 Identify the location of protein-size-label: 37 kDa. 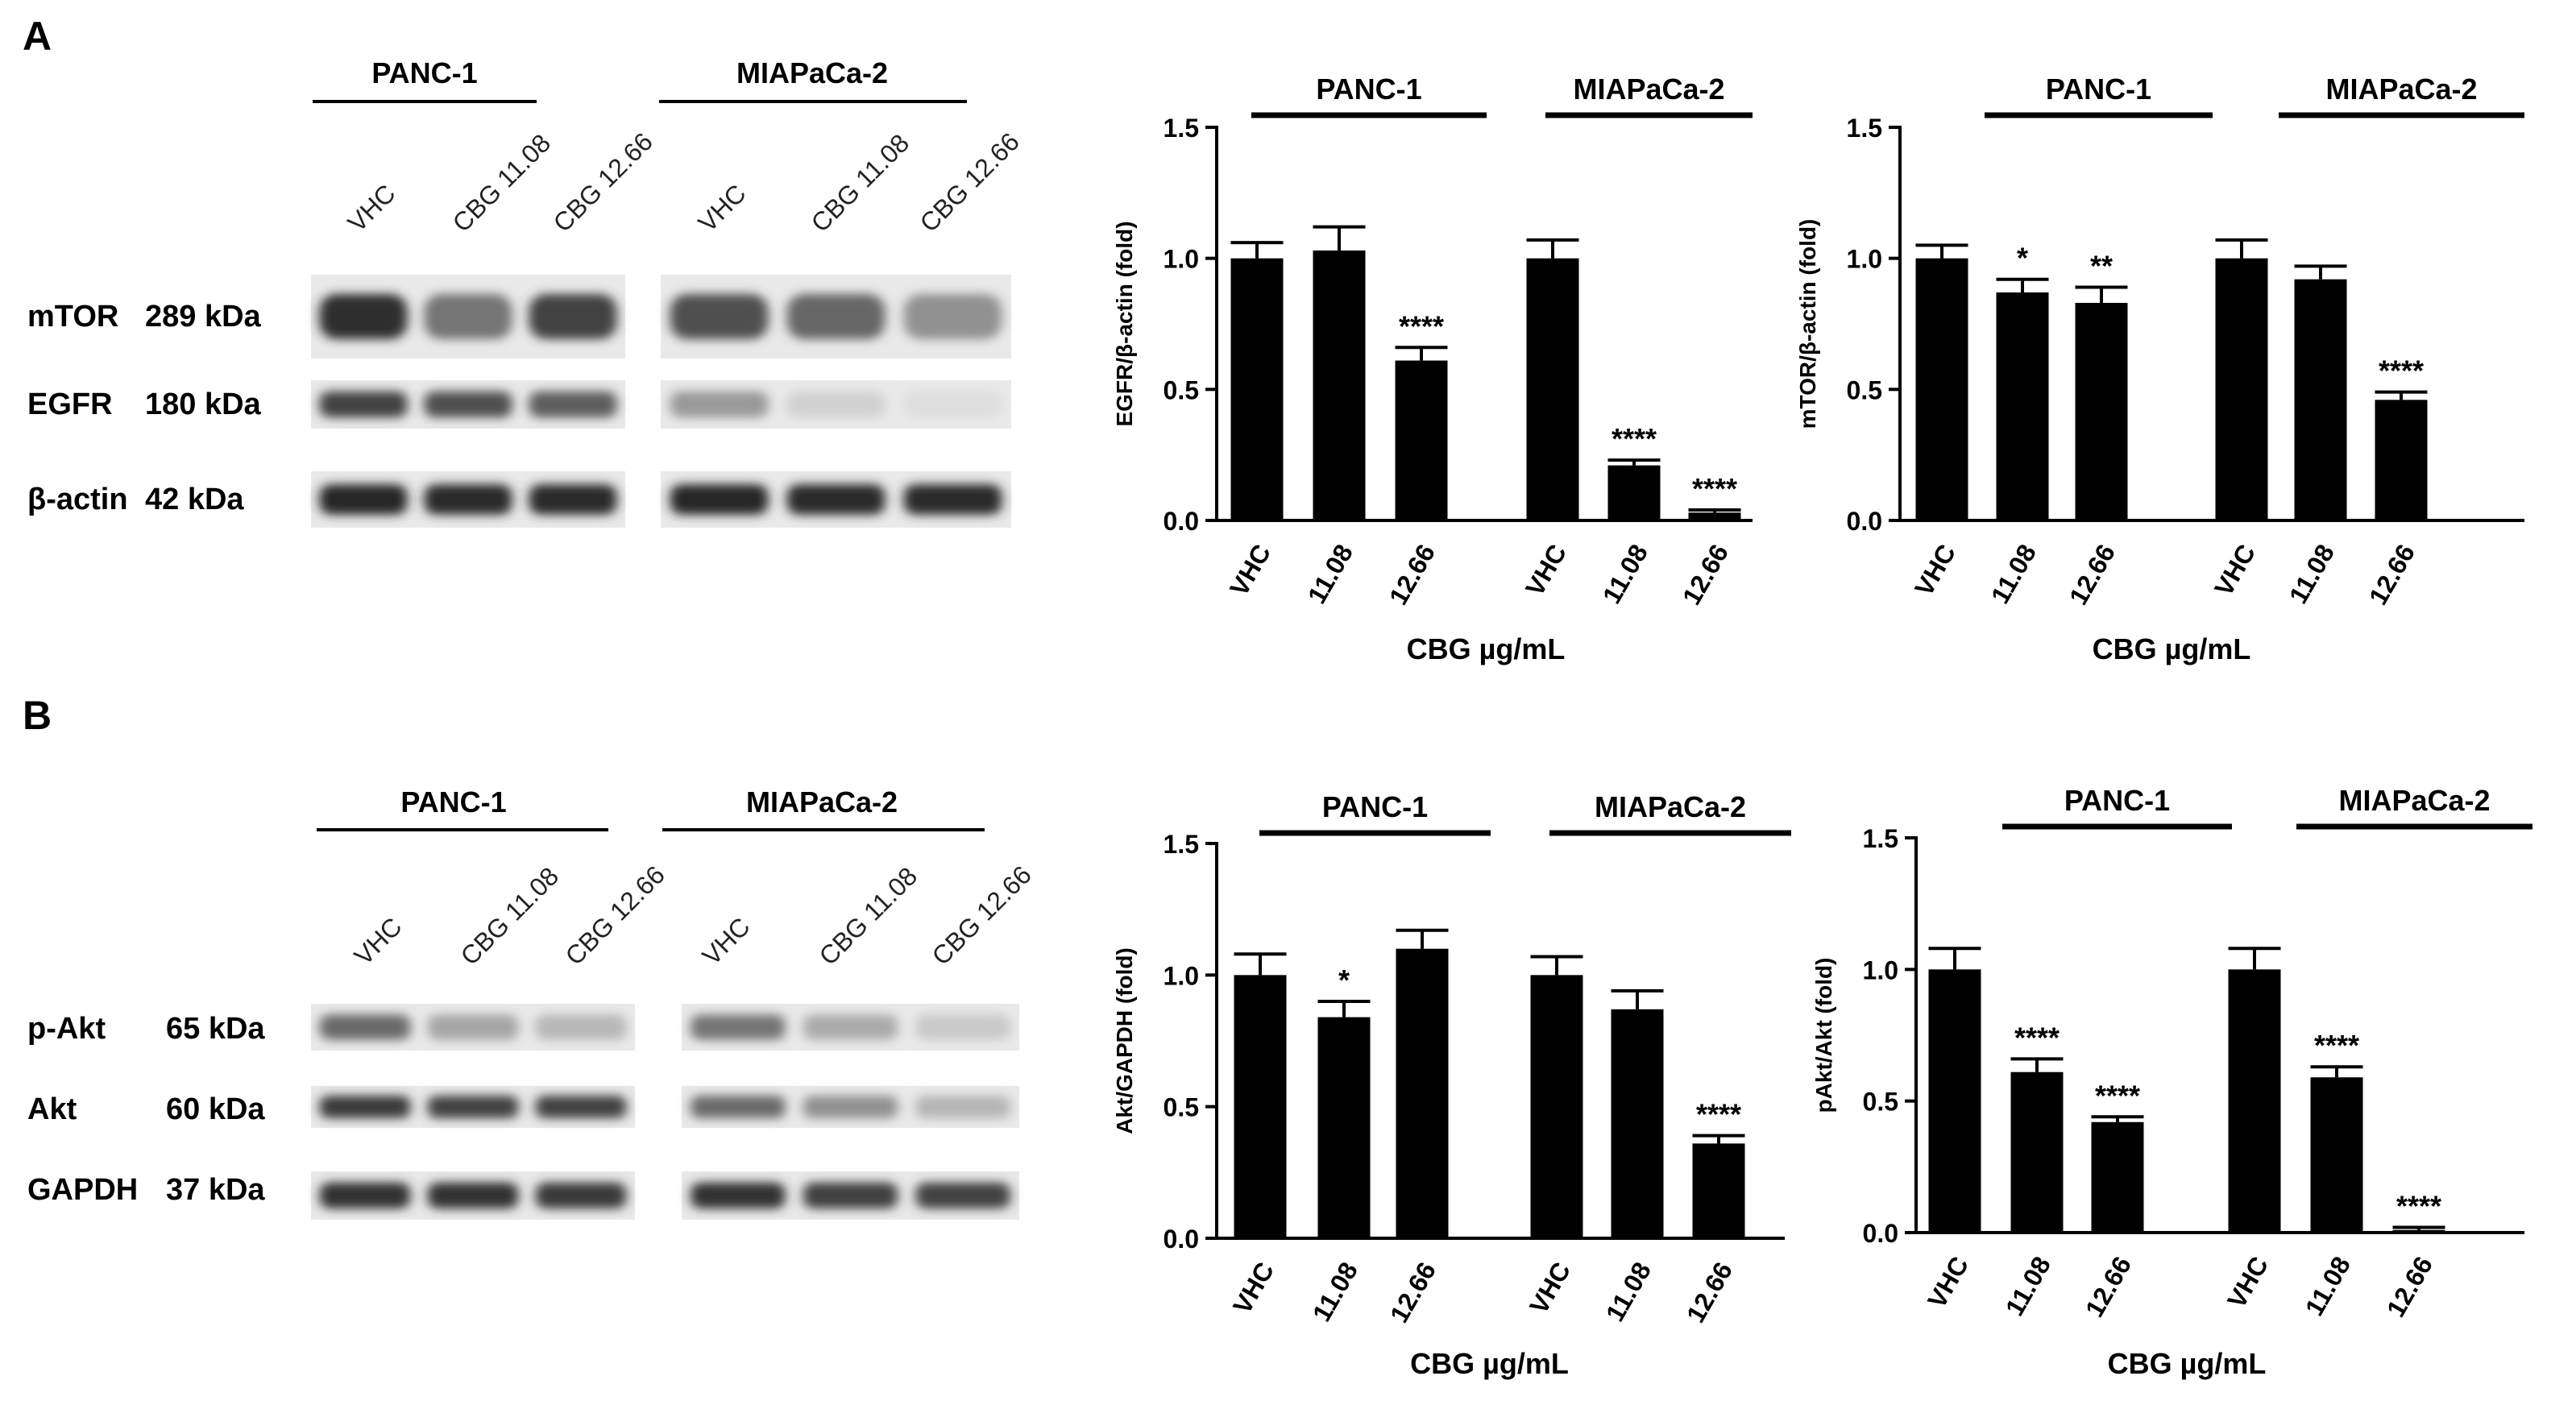
(216, 1190).